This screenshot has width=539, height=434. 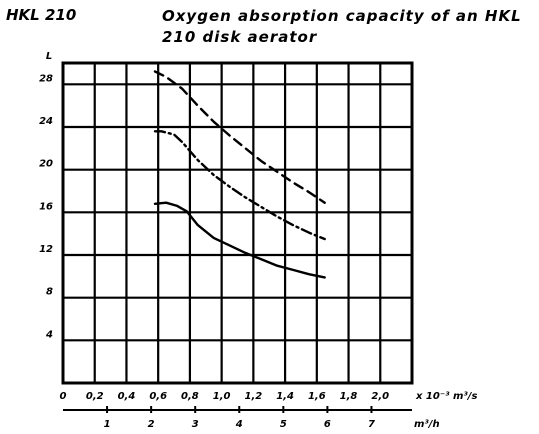 I want to click on x-tick-label: 1,4, so click(x=285, y=396).